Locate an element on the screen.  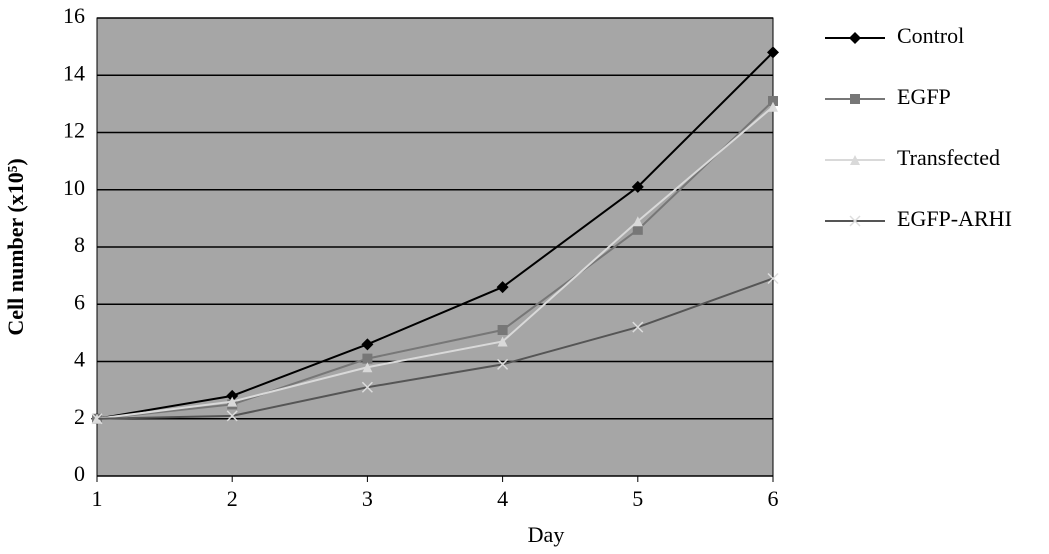
x-axis-label: Day is located at coordinates (546, 534).